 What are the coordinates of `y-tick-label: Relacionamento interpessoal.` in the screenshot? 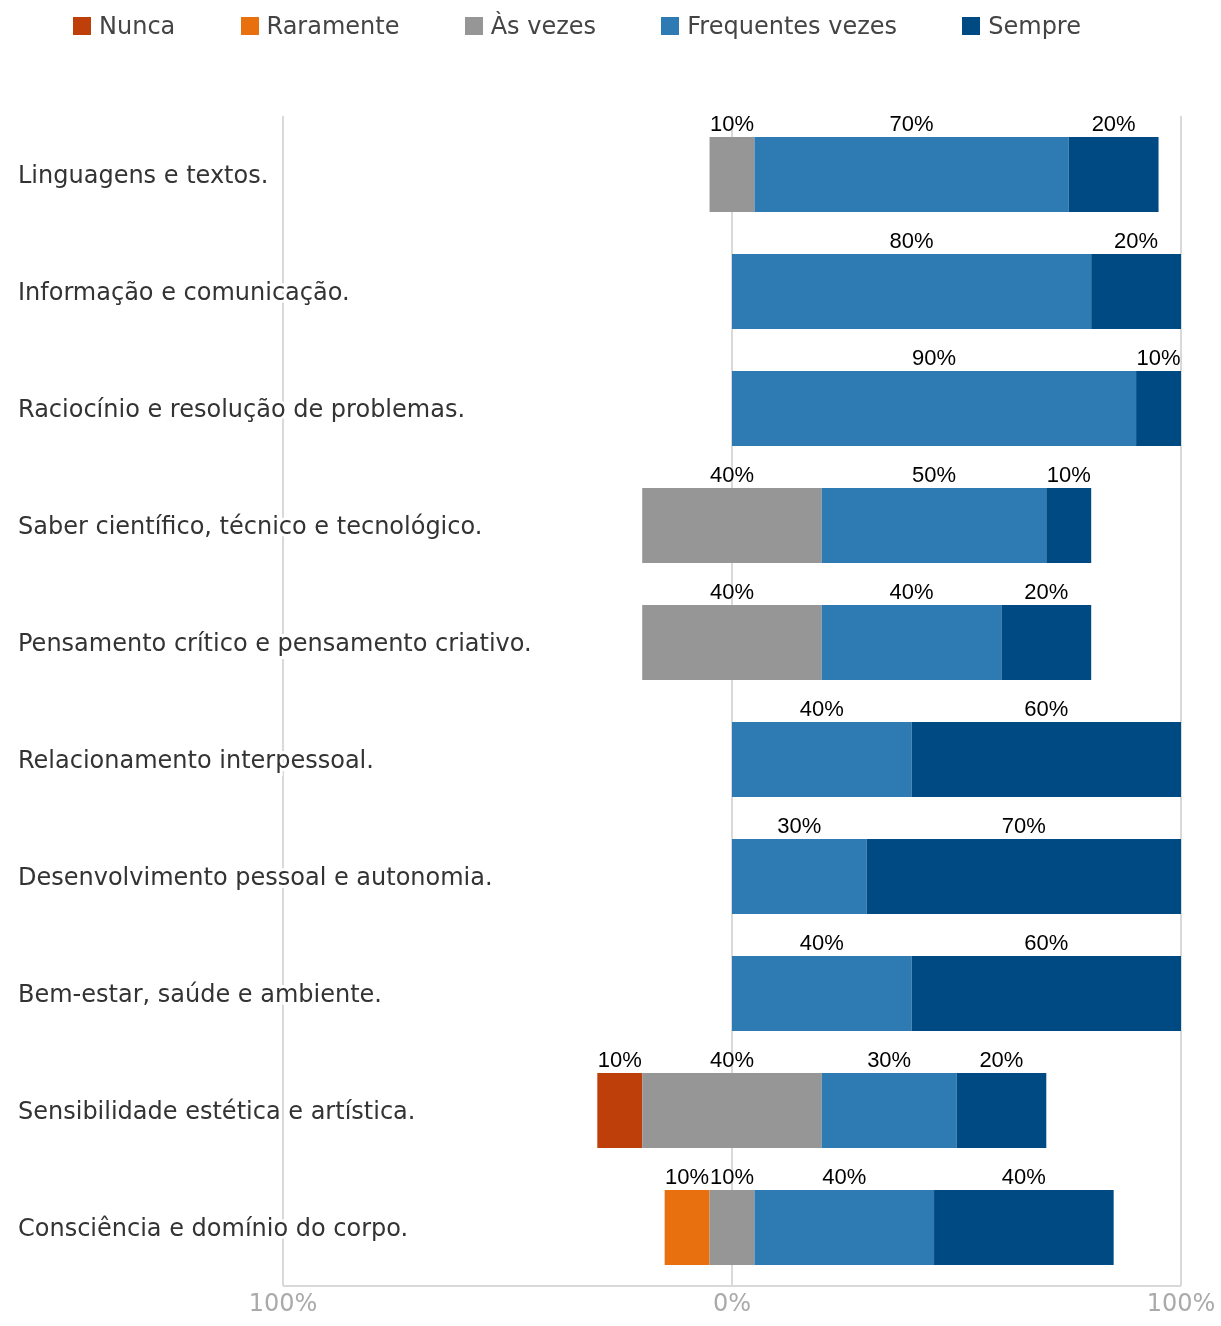 It's located at (196, 759).